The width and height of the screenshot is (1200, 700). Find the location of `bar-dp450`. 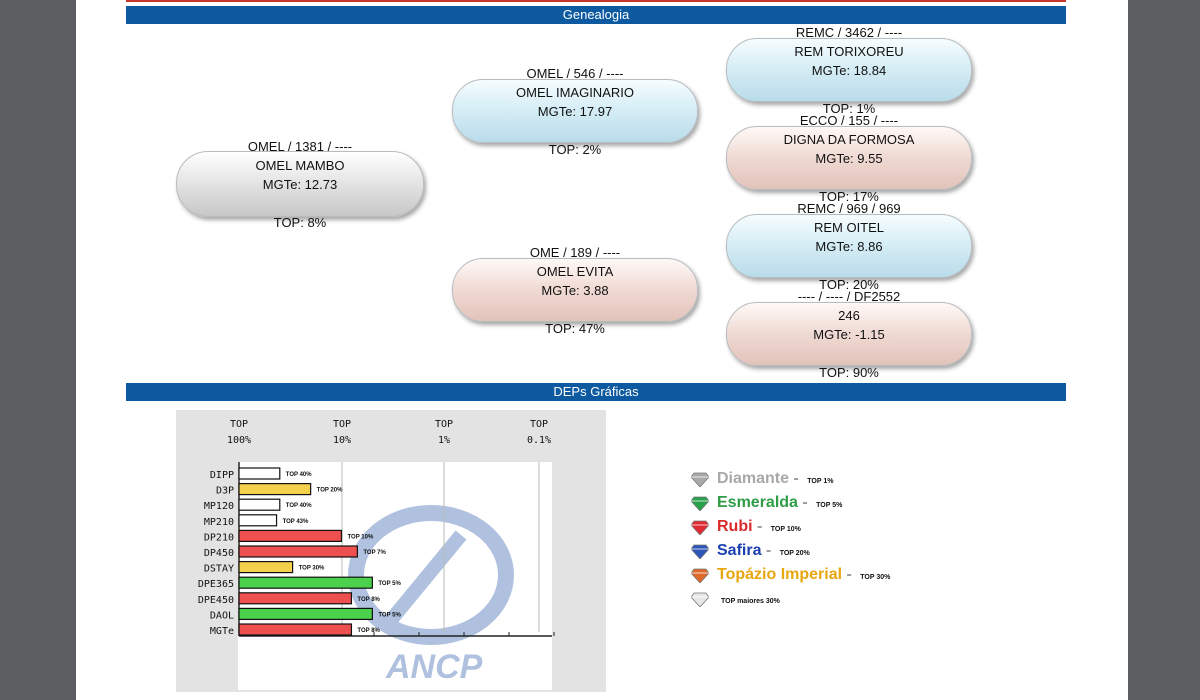

bar-dp450 is located at coordinates (298, 551).